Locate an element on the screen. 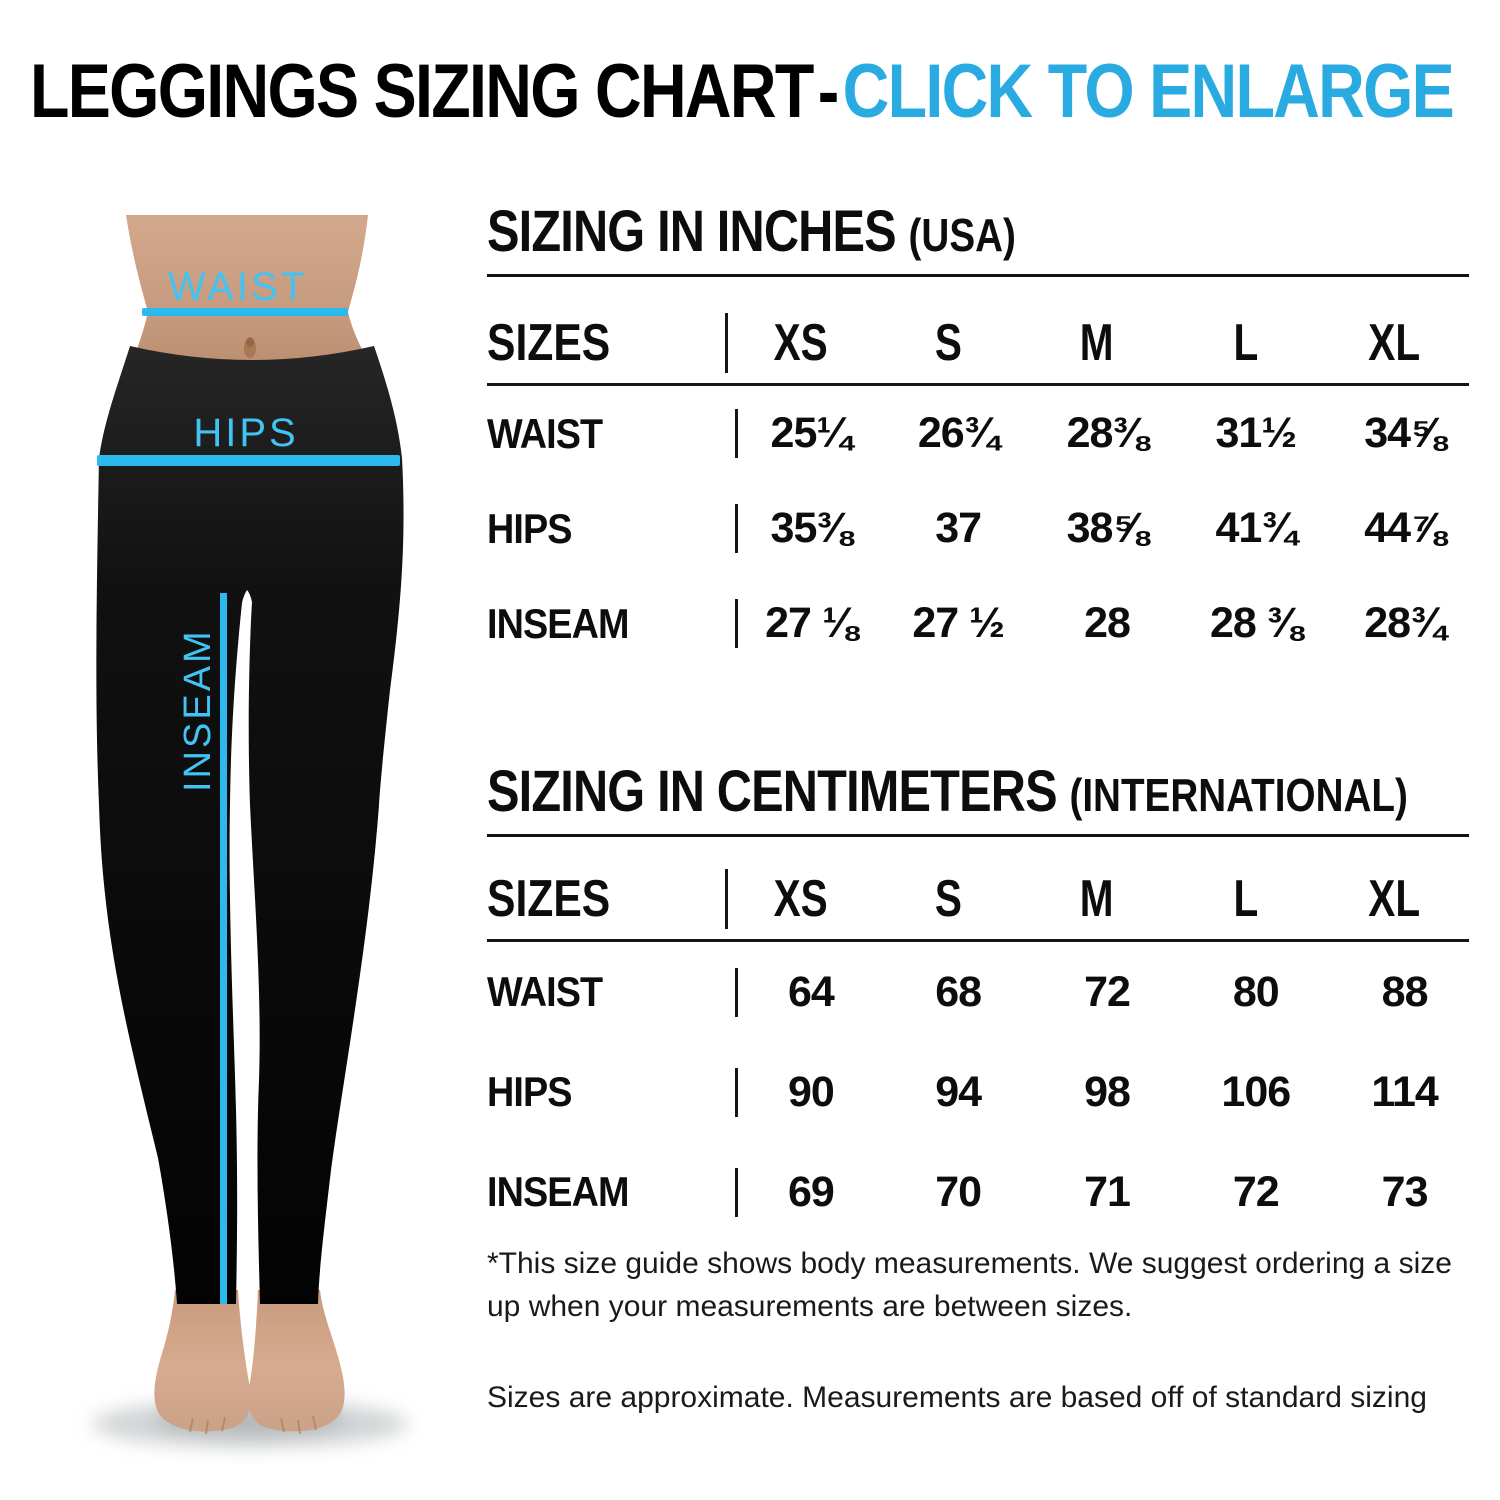 This screenshot has height=1500, width=1500. cell-value: 94 is located at coordinates (958, 1091).